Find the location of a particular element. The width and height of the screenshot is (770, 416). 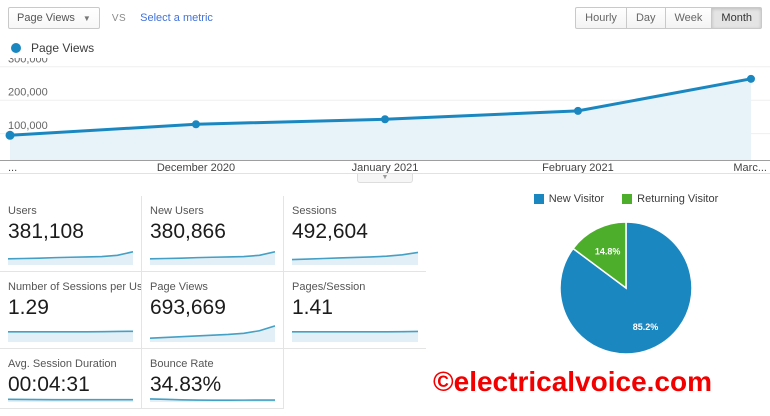

y-axis-tick-label: 200,000 is located at coordinates (28, 93).